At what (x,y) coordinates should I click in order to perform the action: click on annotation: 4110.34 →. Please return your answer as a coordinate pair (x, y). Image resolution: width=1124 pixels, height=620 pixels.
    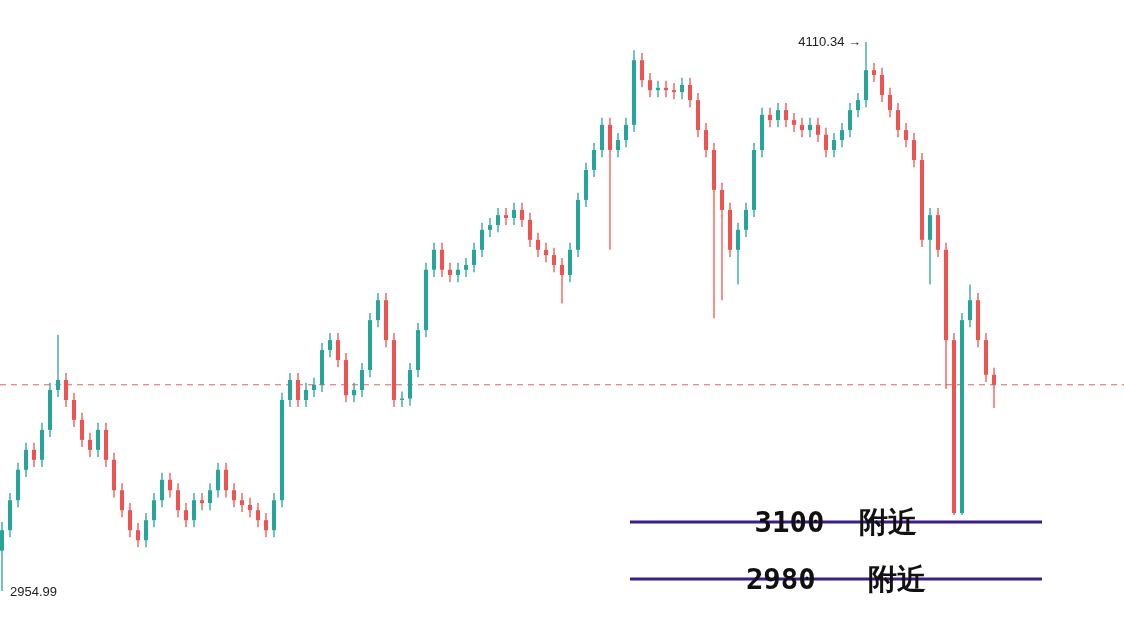
    Looking at the image, I should click on (829, 41).